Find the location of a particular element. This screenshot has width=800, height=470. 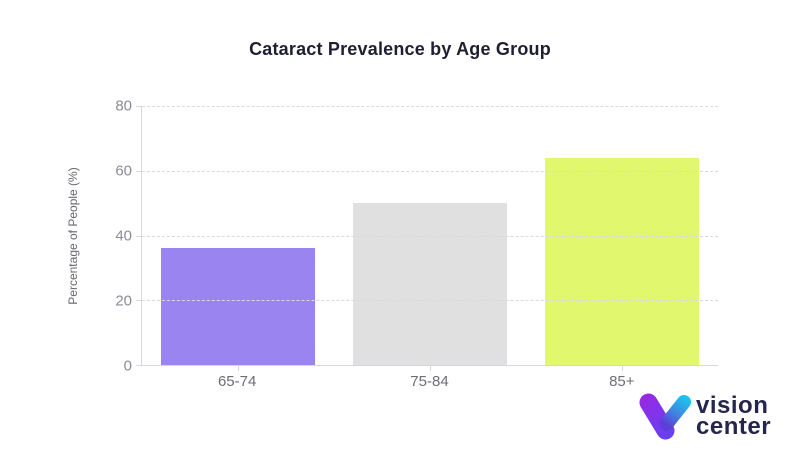

x-tick-label-75-84: 75-84 is located at coordinates (429, 381).